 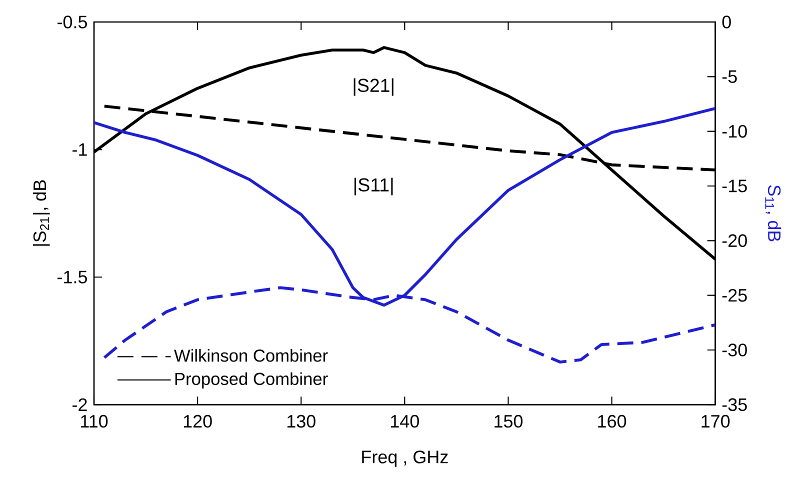 What do you see at coordinates (734, 131) in the screenshot?
I see `y2-tick-label: -10` at bounding box center [734, 131].